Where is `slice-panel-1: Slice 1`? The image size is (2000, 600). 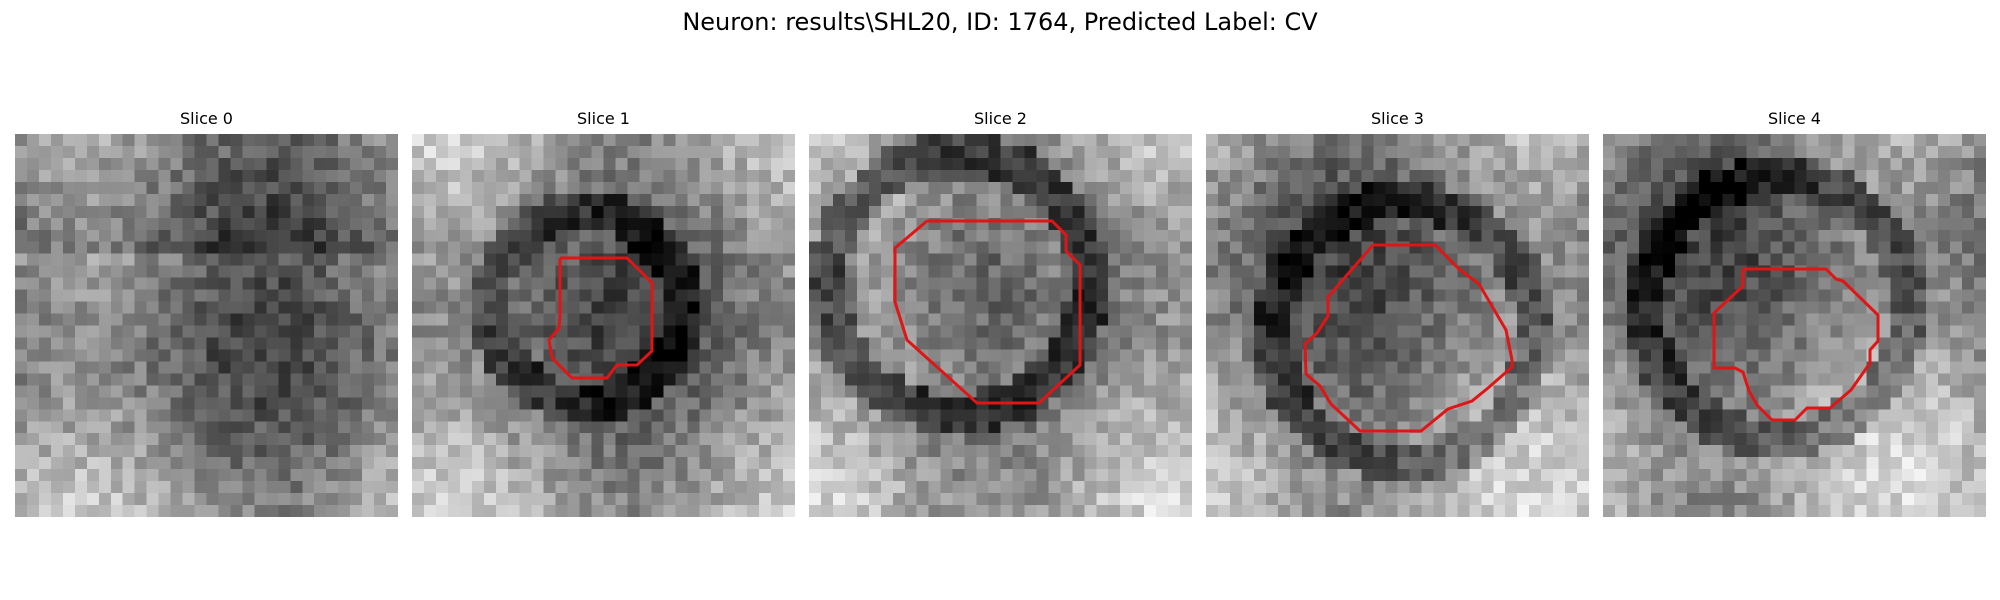
slice-panel-1: Slice 1 is located at coordinates (603, 312).